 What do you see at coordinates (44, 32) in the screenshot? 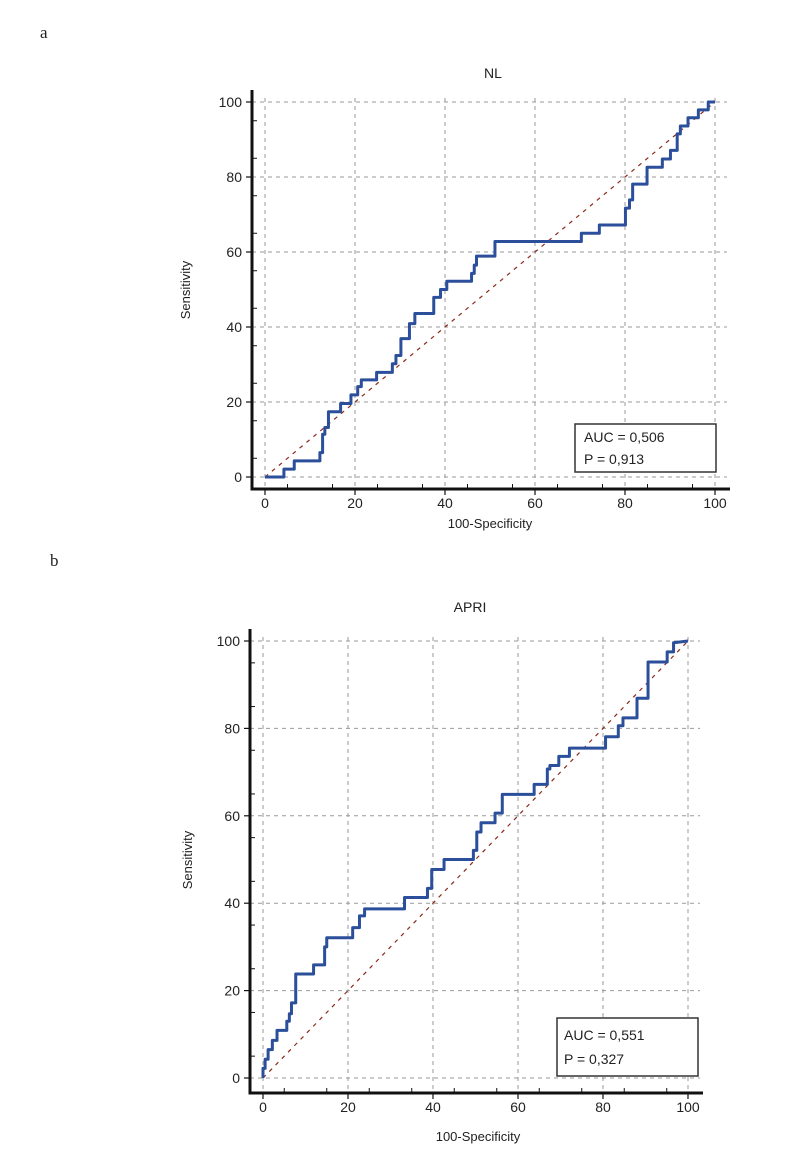
I see `panel-label-a: a` at bounding box center [44, 32].